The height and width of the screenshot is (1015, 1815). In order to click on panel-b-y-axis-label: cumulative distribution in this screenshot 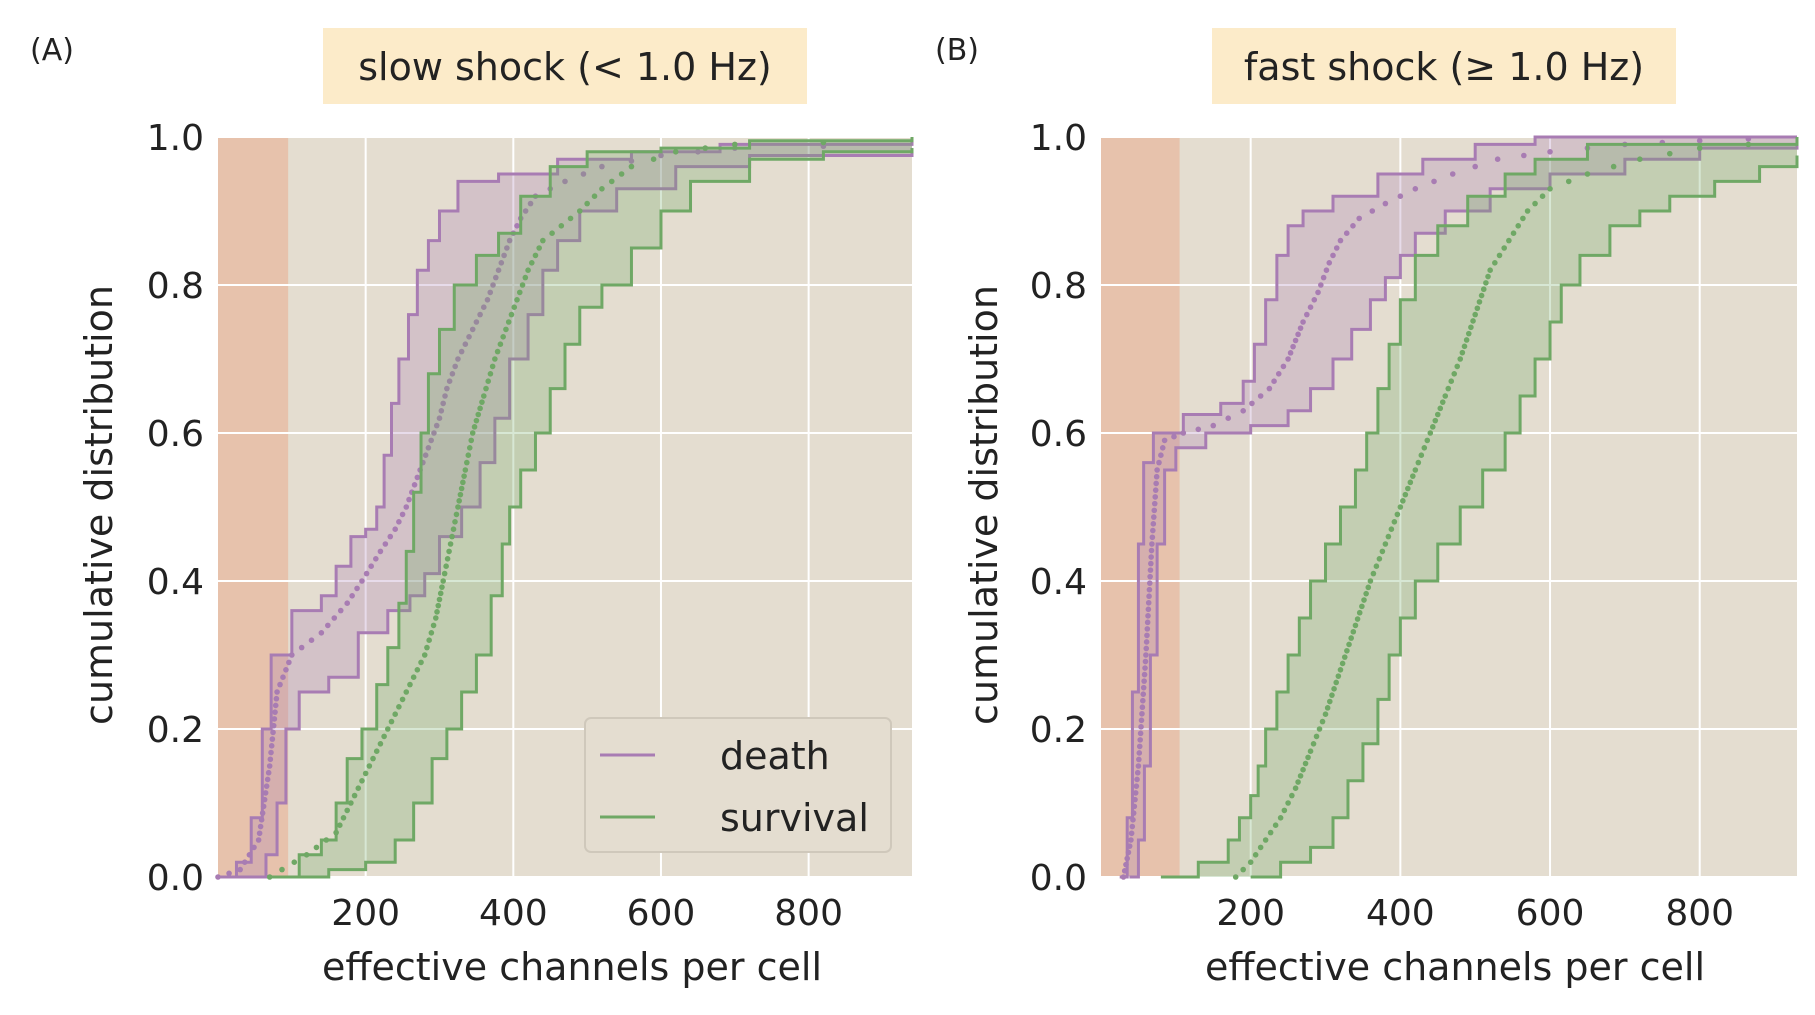, I will do `click(984, 505)`.